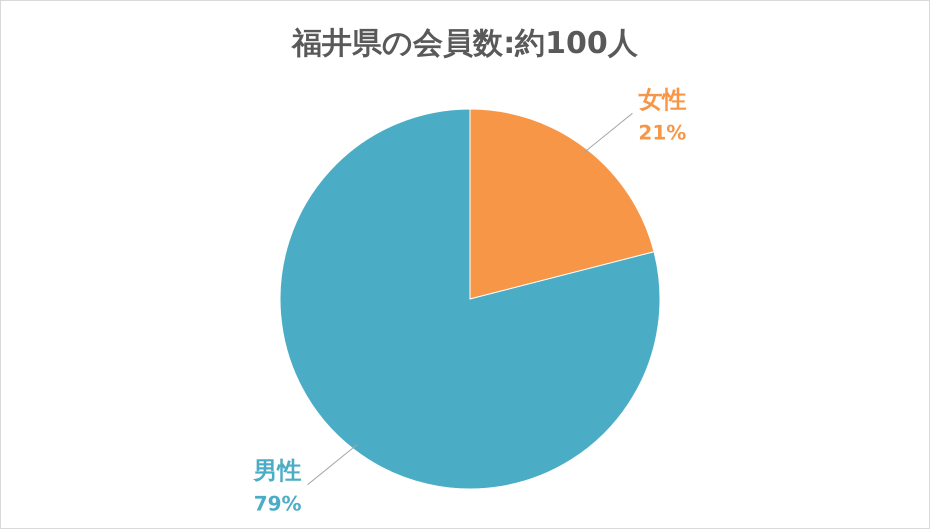 The height and width of the screenshot is (529, 930). What do you see at coordinates (464, 44) in the screenshot?
I see `chart-title: 福井県の会員数:約100人` at bounding box center [464, 44].